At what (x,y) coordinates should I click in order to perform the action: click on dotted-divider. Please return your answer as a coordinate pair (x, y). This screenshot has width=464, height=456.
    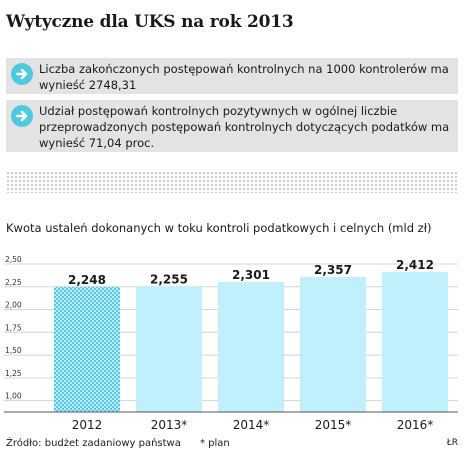
    Looking at the image, I should click on (232, 182).